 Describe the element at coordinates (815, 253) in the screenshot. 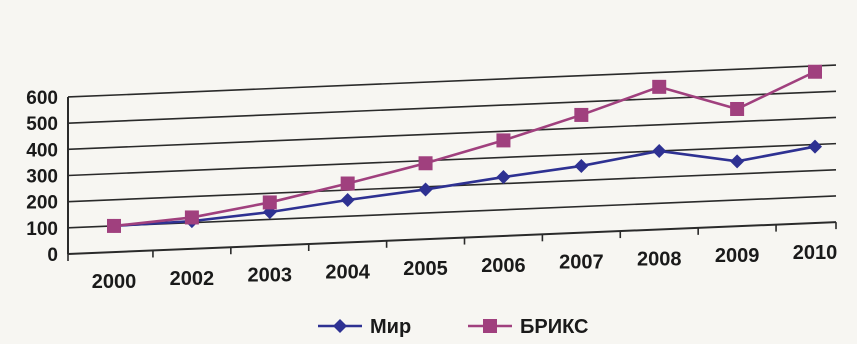

I see `x-tick-label: 2010` at that location.